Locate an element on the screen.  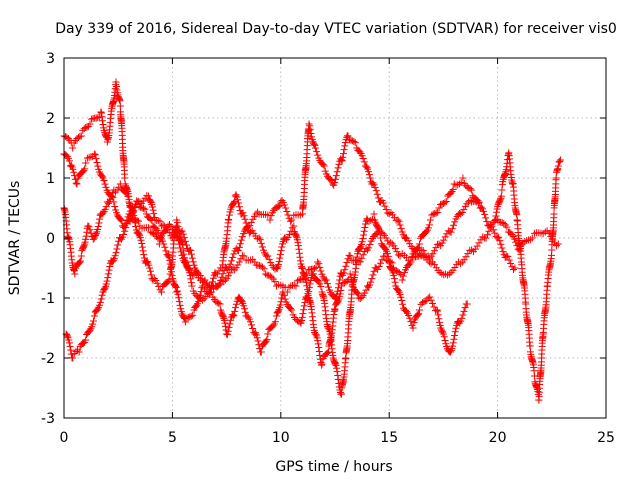
x-tick-label: 10 is located at coordinates (281, 438).